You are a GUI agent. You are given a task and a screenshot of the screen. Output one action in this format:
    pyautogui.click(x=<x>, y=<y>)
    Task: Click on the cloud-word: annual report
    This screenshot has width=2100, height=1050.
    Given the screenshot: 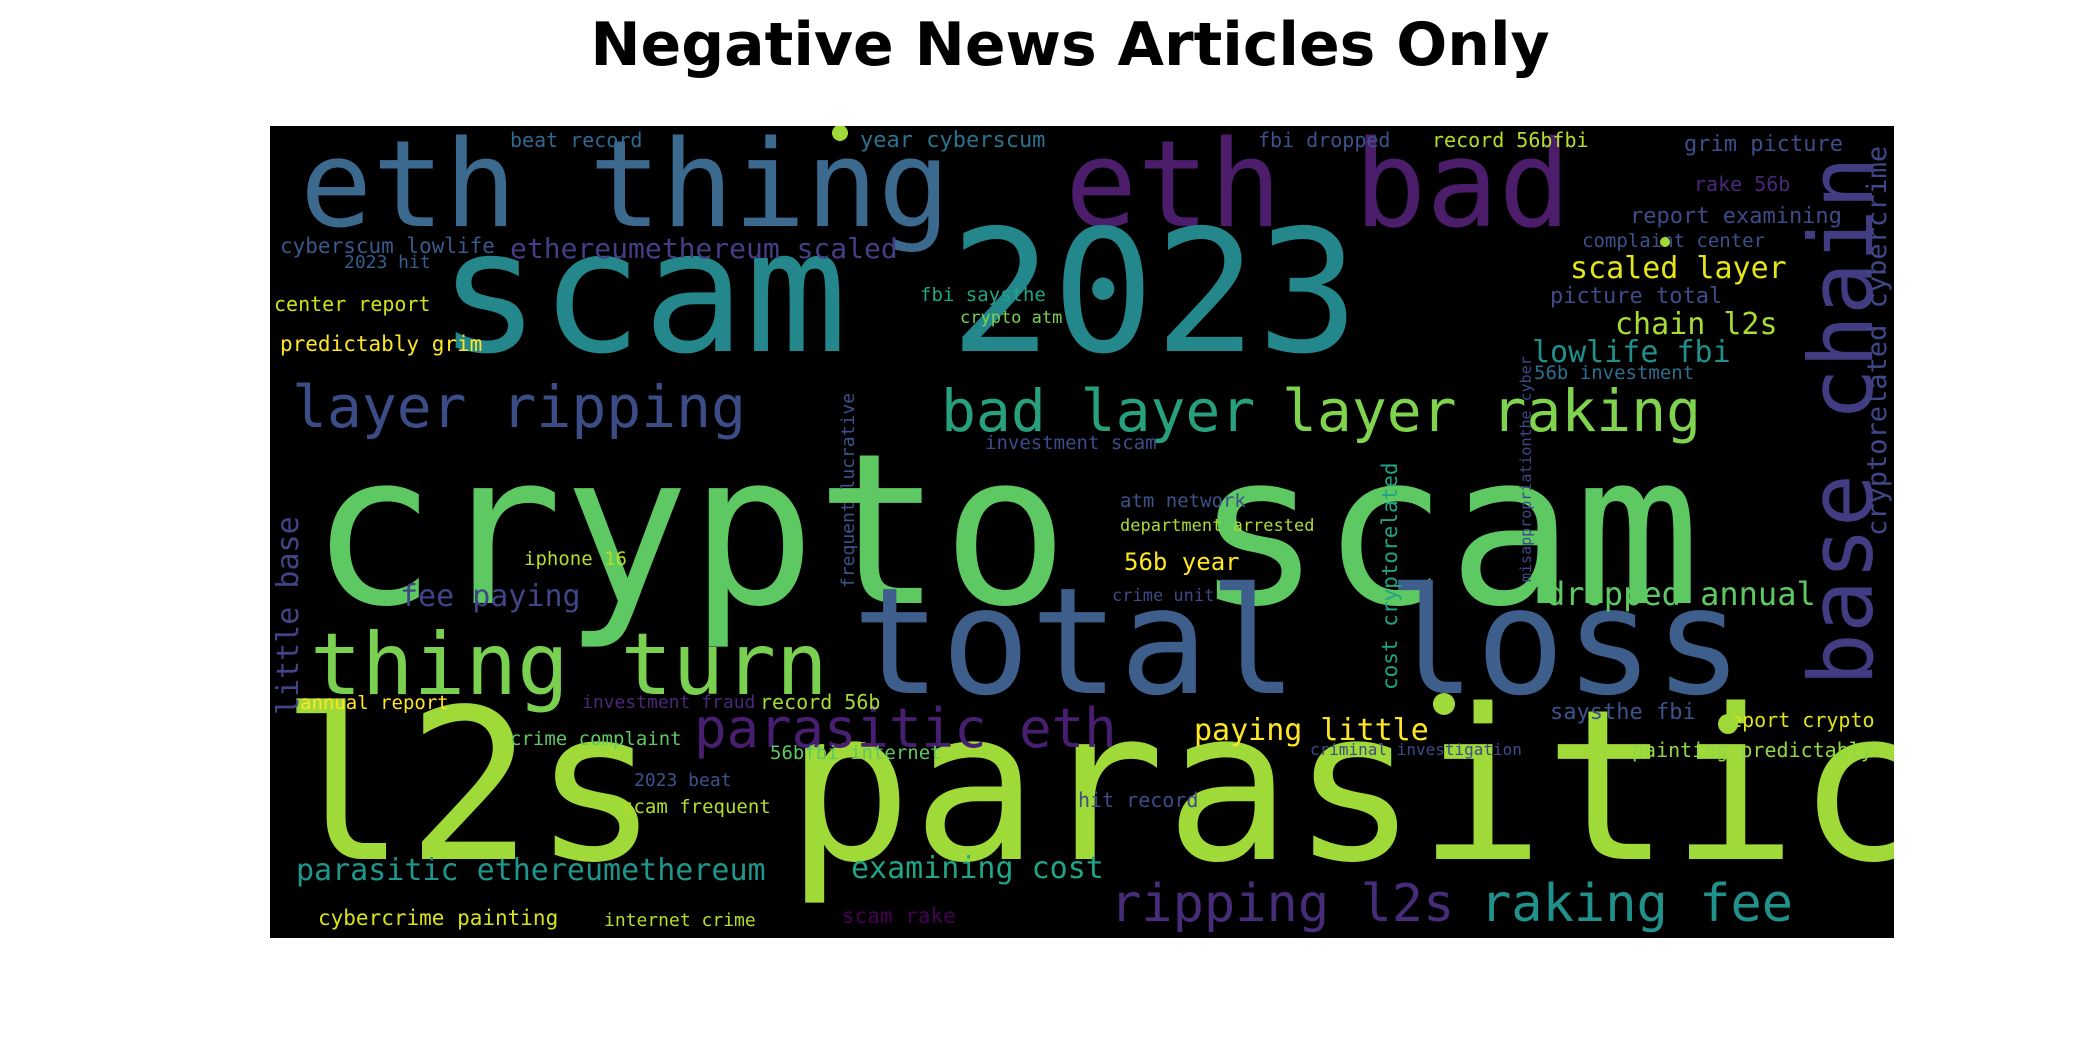 What is the action you would take?
    pyautogui.click(x=374, y=703)
    